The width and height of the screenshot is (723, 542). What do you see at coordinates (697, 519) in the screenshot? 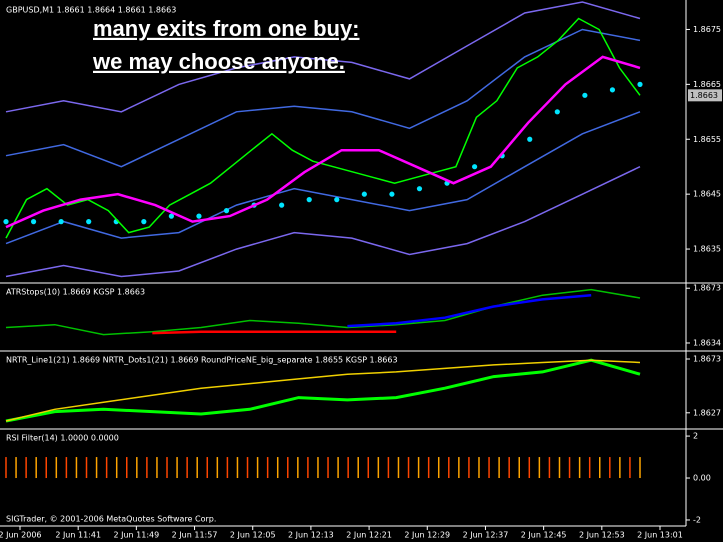
I see `y-tick-label: -2` at bounding box center [697, 519].